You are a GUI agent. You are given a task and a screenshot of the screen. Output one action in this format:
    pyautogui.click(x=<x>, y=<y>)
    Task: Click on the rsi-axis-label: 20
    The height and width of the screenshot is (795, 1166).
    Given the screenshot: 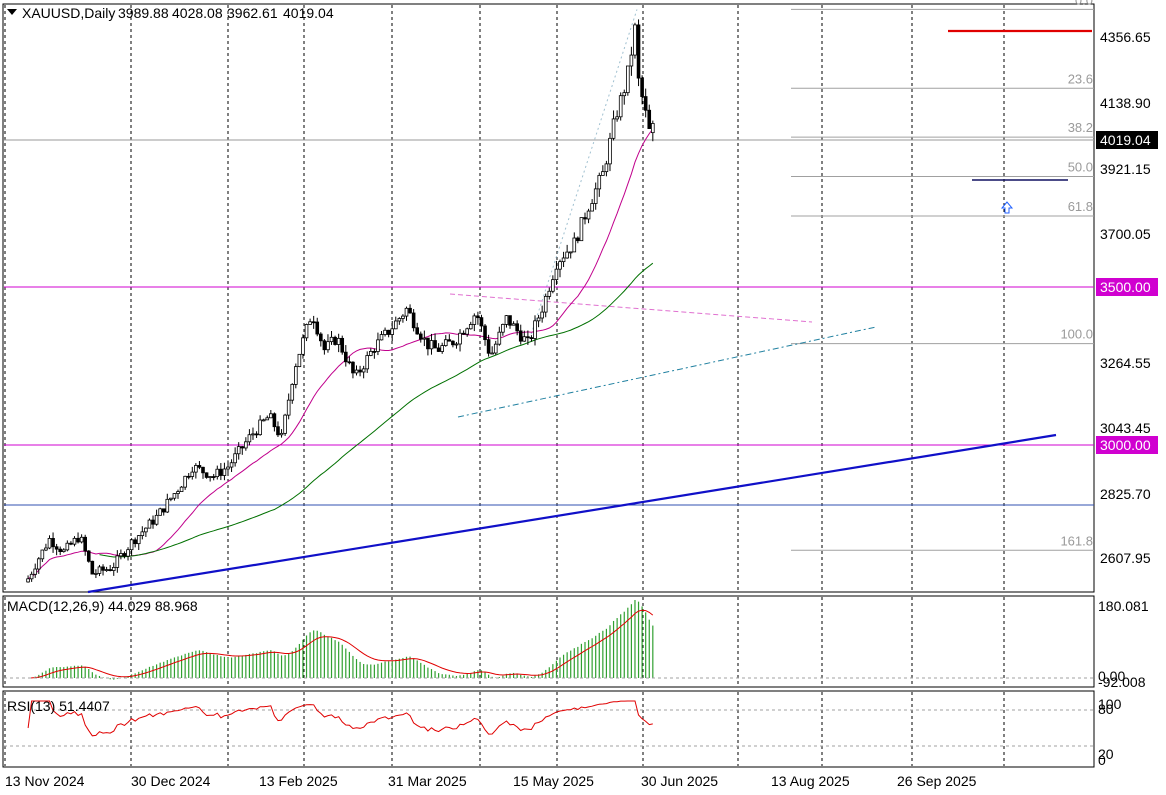 What is the action you would take?
    pyautogui.click(x=1106, y=754)
    